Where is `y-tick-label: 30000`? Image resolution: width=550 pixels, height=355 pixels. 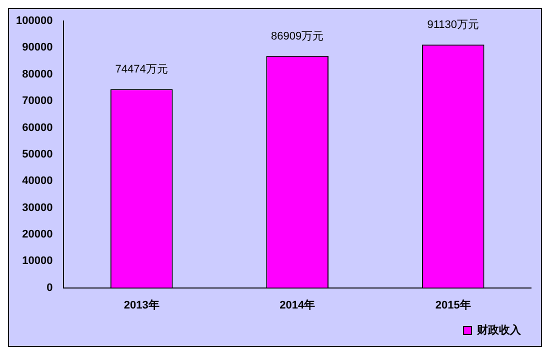 y-tick-label: 30000 is located at coordinates (37, 208).